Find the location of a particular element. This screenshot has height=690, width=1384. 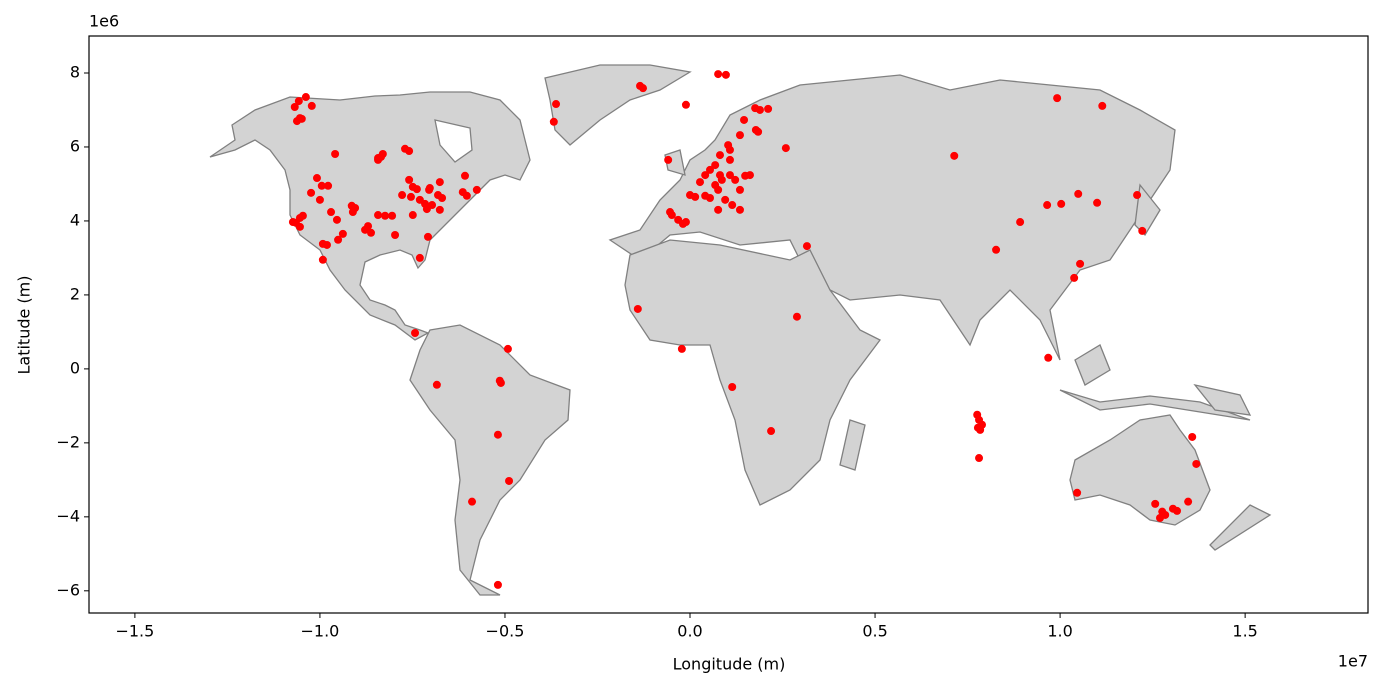

y-tick-label: 0 is located at coordinates (75, 367).